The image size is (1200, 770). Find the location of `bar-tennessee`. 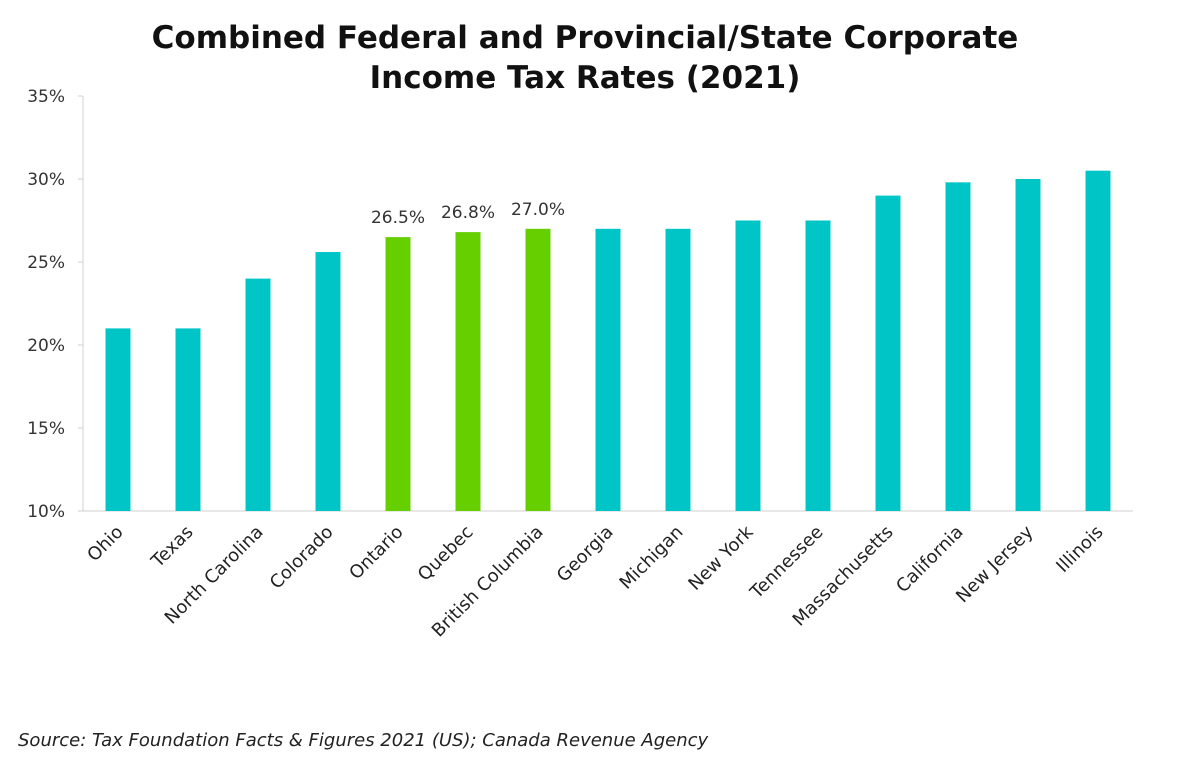

bar-tennessee is located at coordinates (818, 365).